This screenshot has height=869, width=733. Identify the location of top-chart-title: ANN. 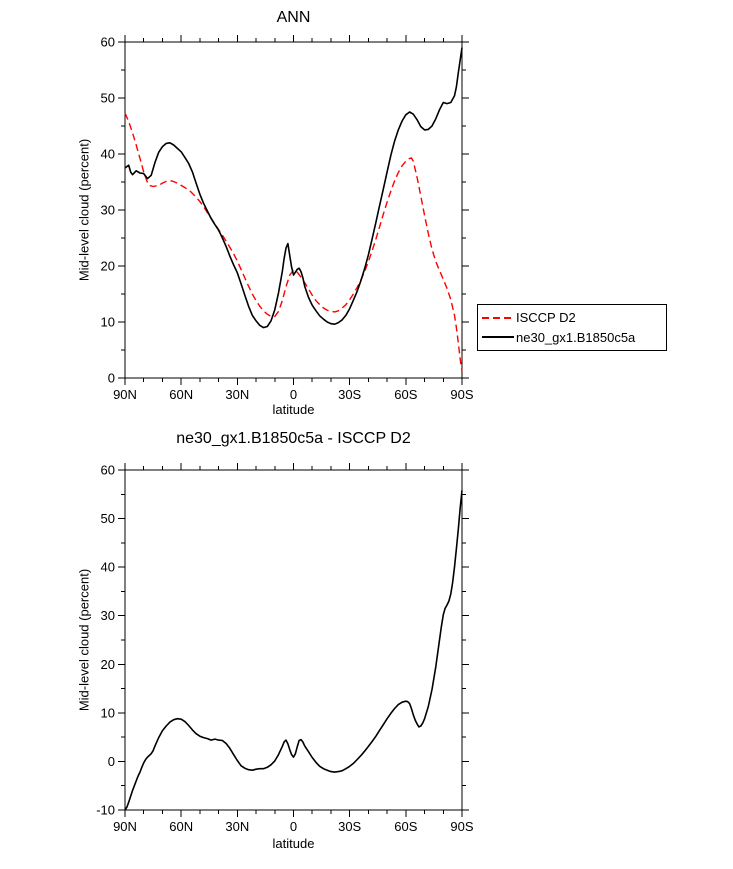
(293, 17).